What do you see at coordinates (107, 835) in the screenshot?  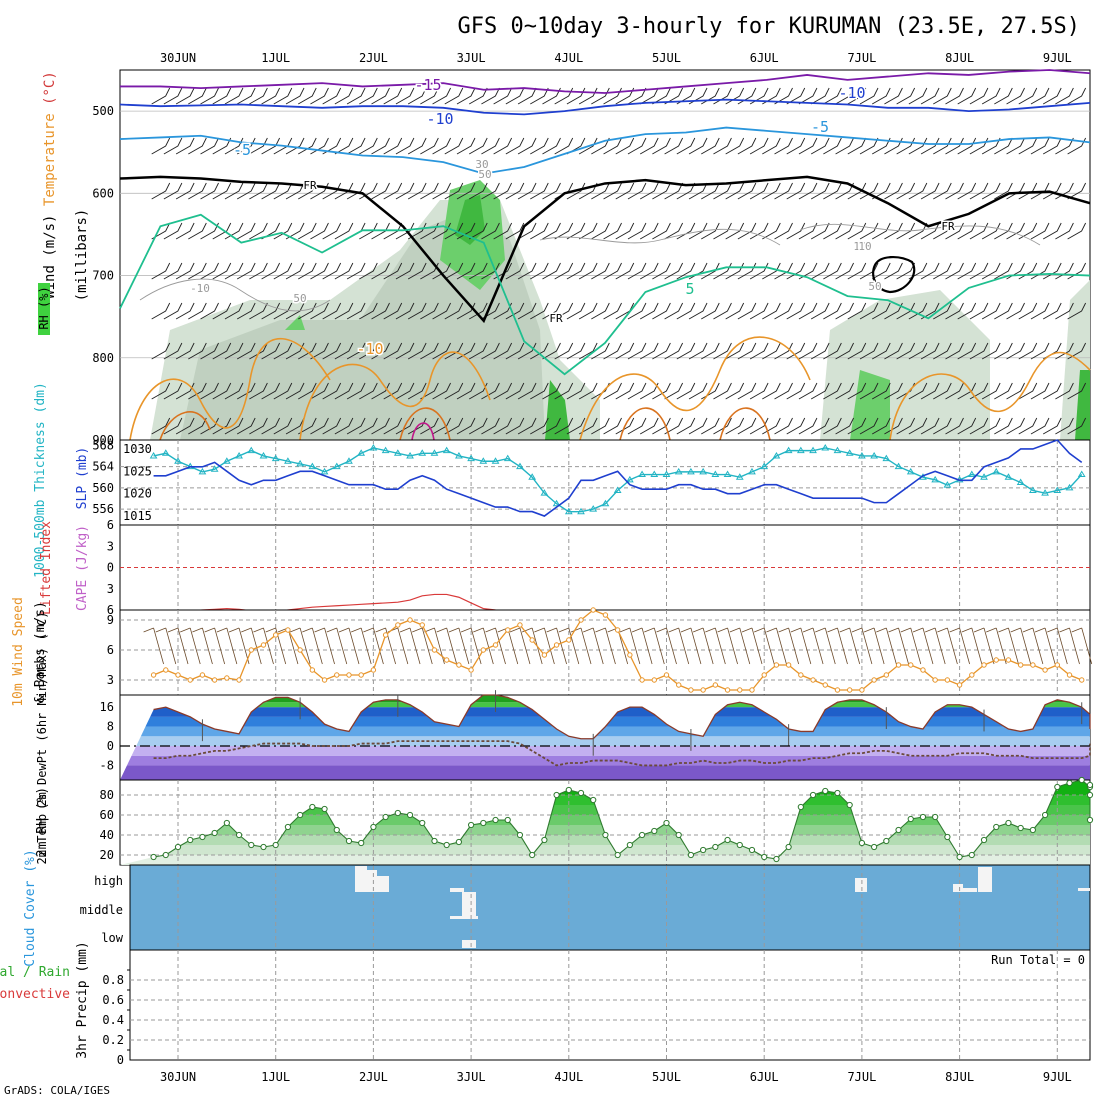 I see `y-tick-label: 40` at bounding box center [107, 835].